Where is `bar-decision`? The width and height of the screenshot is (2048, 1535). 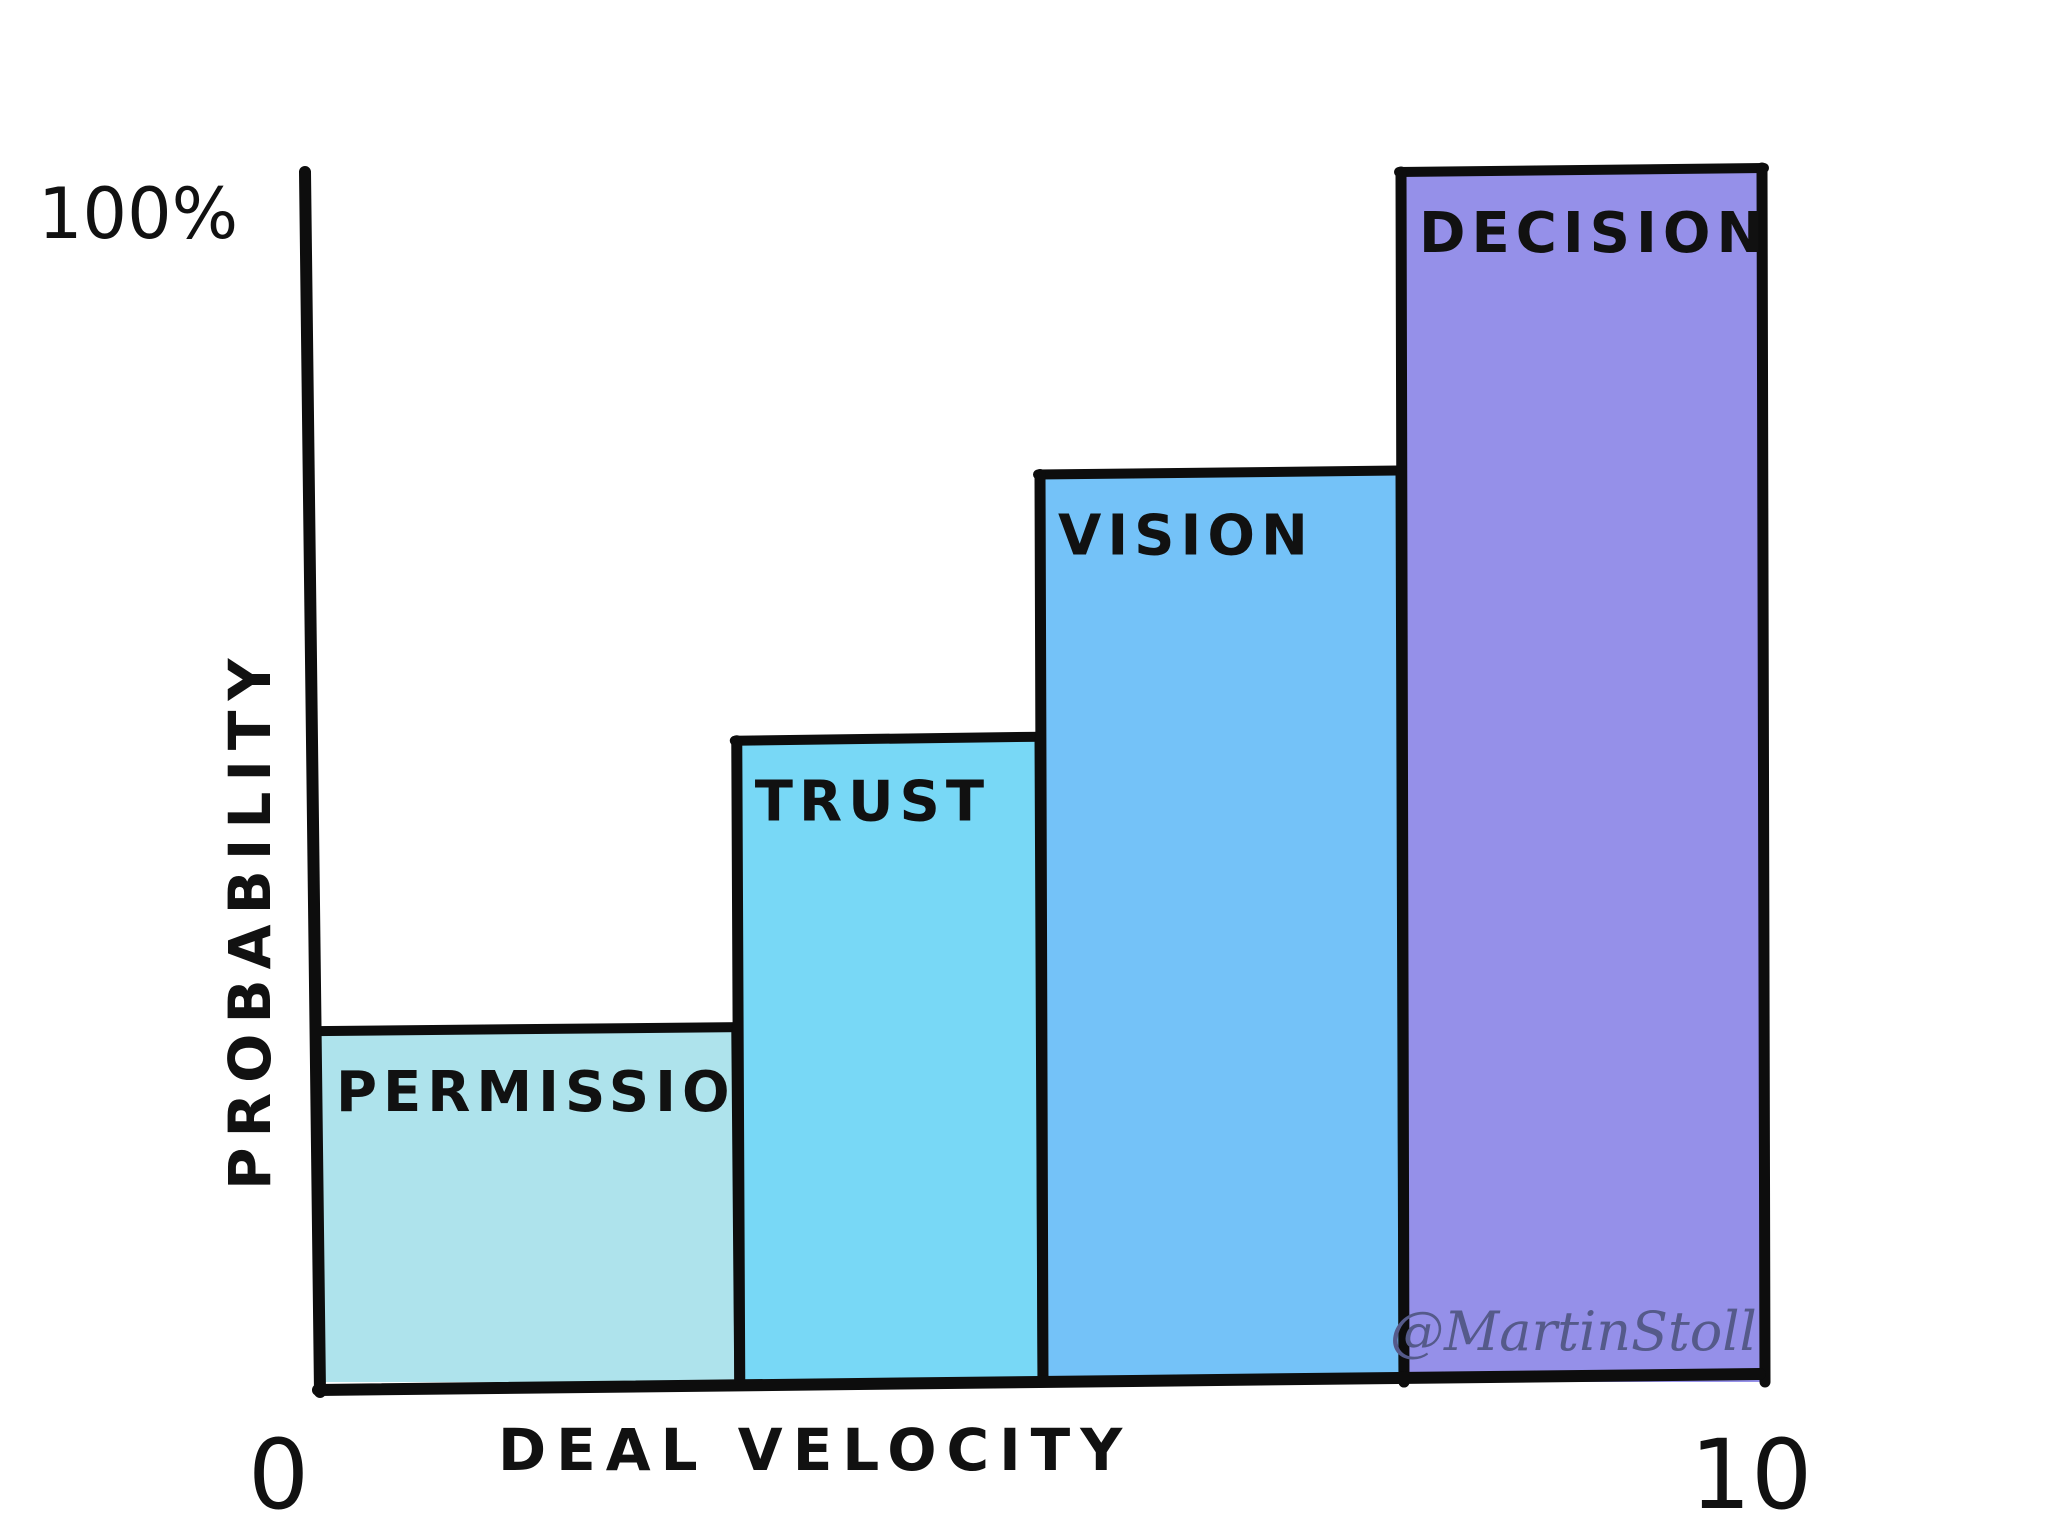 bar-decision is located at coordinates (1581, 777).